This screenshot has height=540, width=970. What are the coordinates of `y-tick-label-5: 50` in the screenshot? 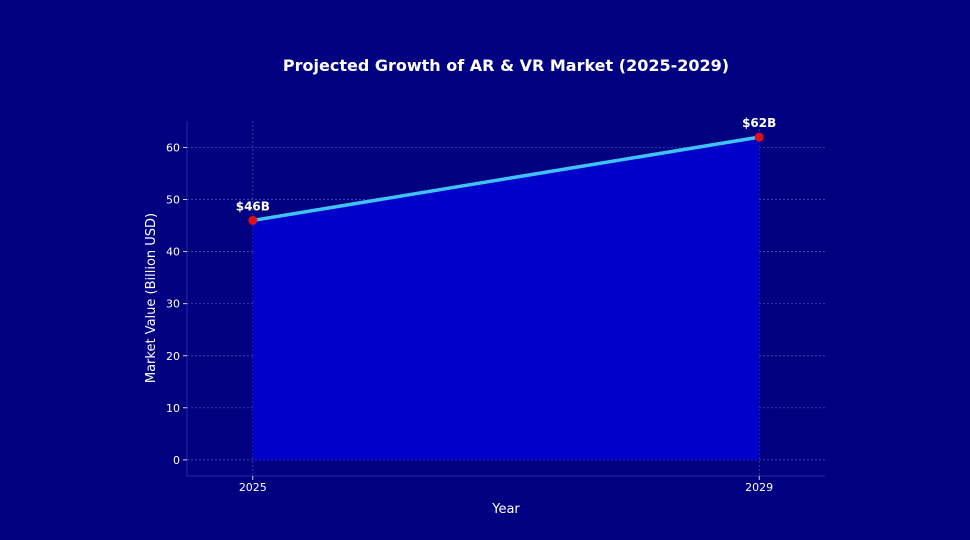 It's located at (173, 200).